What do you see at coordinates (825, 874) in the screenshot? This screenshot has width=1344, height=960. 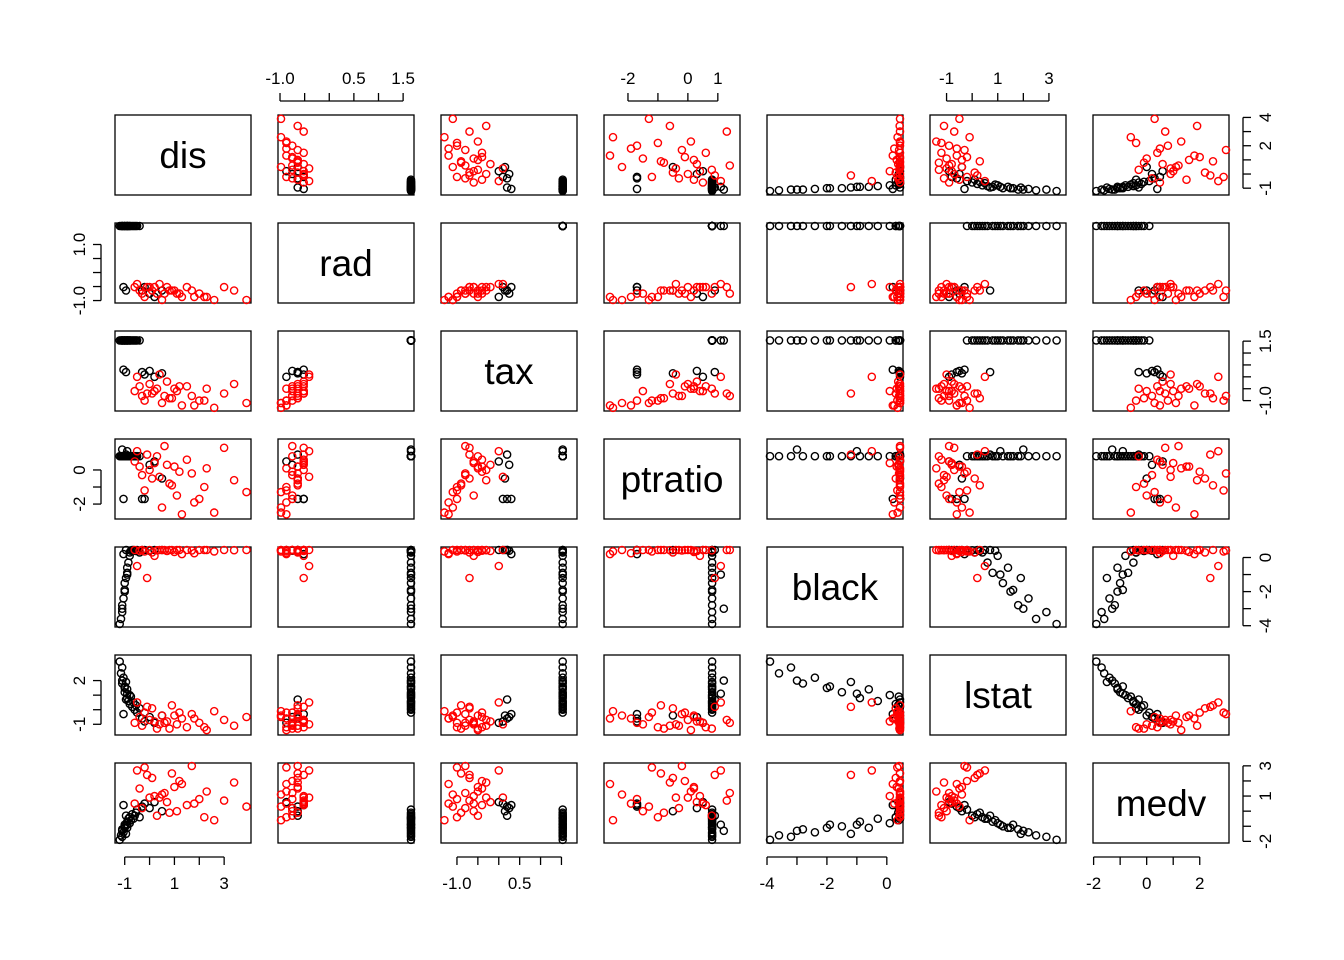 I see `bottom-axis-black: -4 -2 0` at bounding box center [825, 874].